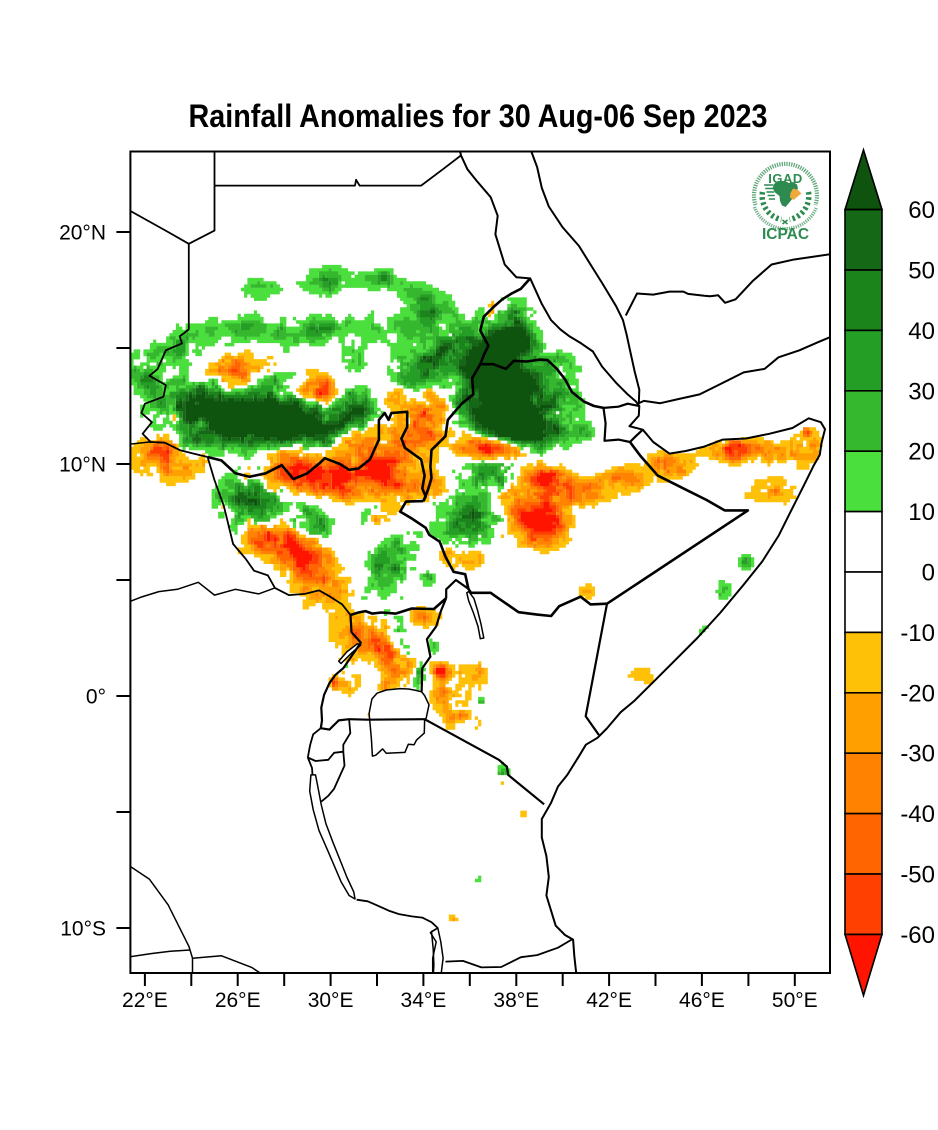 This screenshot has width=938, height=1130. What do you see at coordinates (82, 465) in the screenshot?
I see `svg-text: 10°N` at bounding box center [82, 465].